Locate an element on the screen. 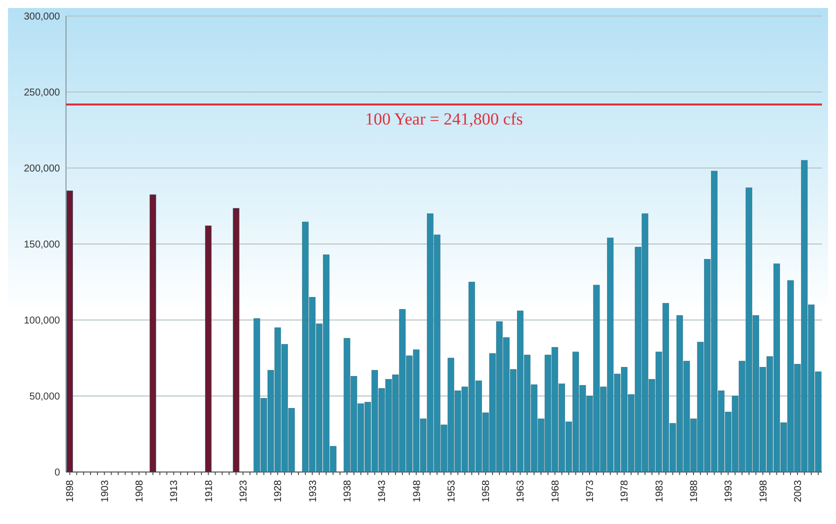 This screenshot has width=836, height=524. x-tick-label: 2003 is located at coordinates (798, 491).